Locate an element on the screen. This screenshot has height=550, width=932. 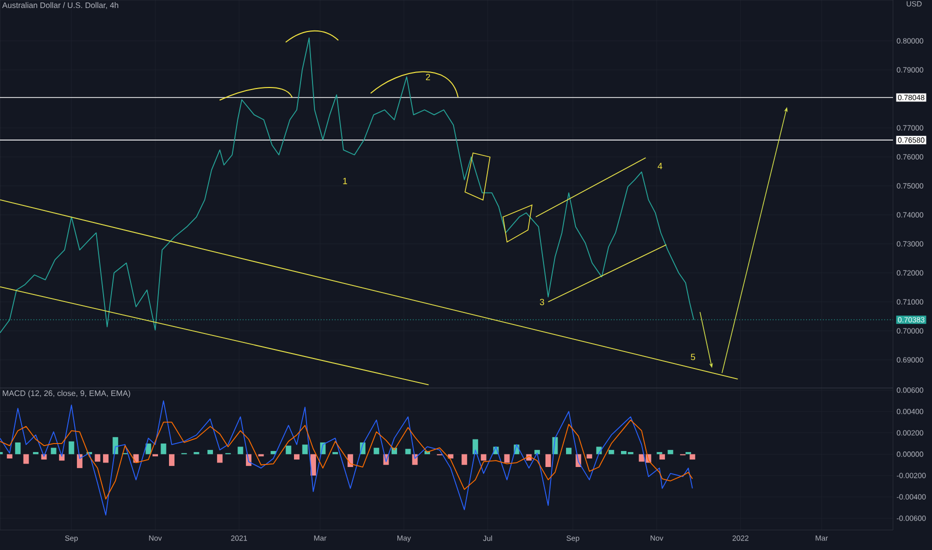
line-series is located at coordinates (346, 460).